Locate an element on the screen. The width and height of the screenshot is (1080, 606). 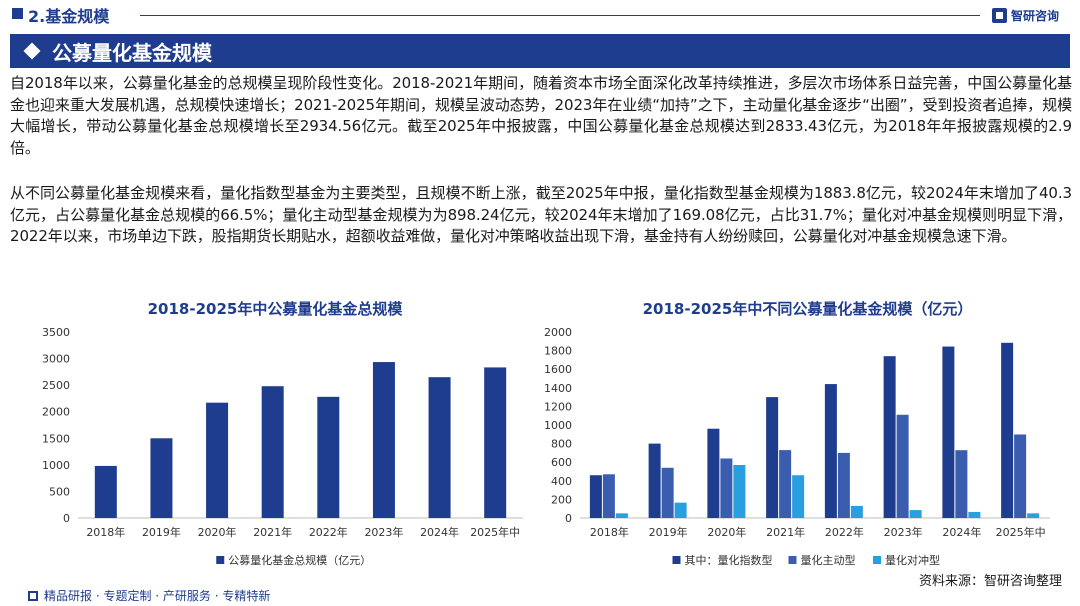
section-header: 2.基金规模 智研咨询 is located at coordinates (540, 16).